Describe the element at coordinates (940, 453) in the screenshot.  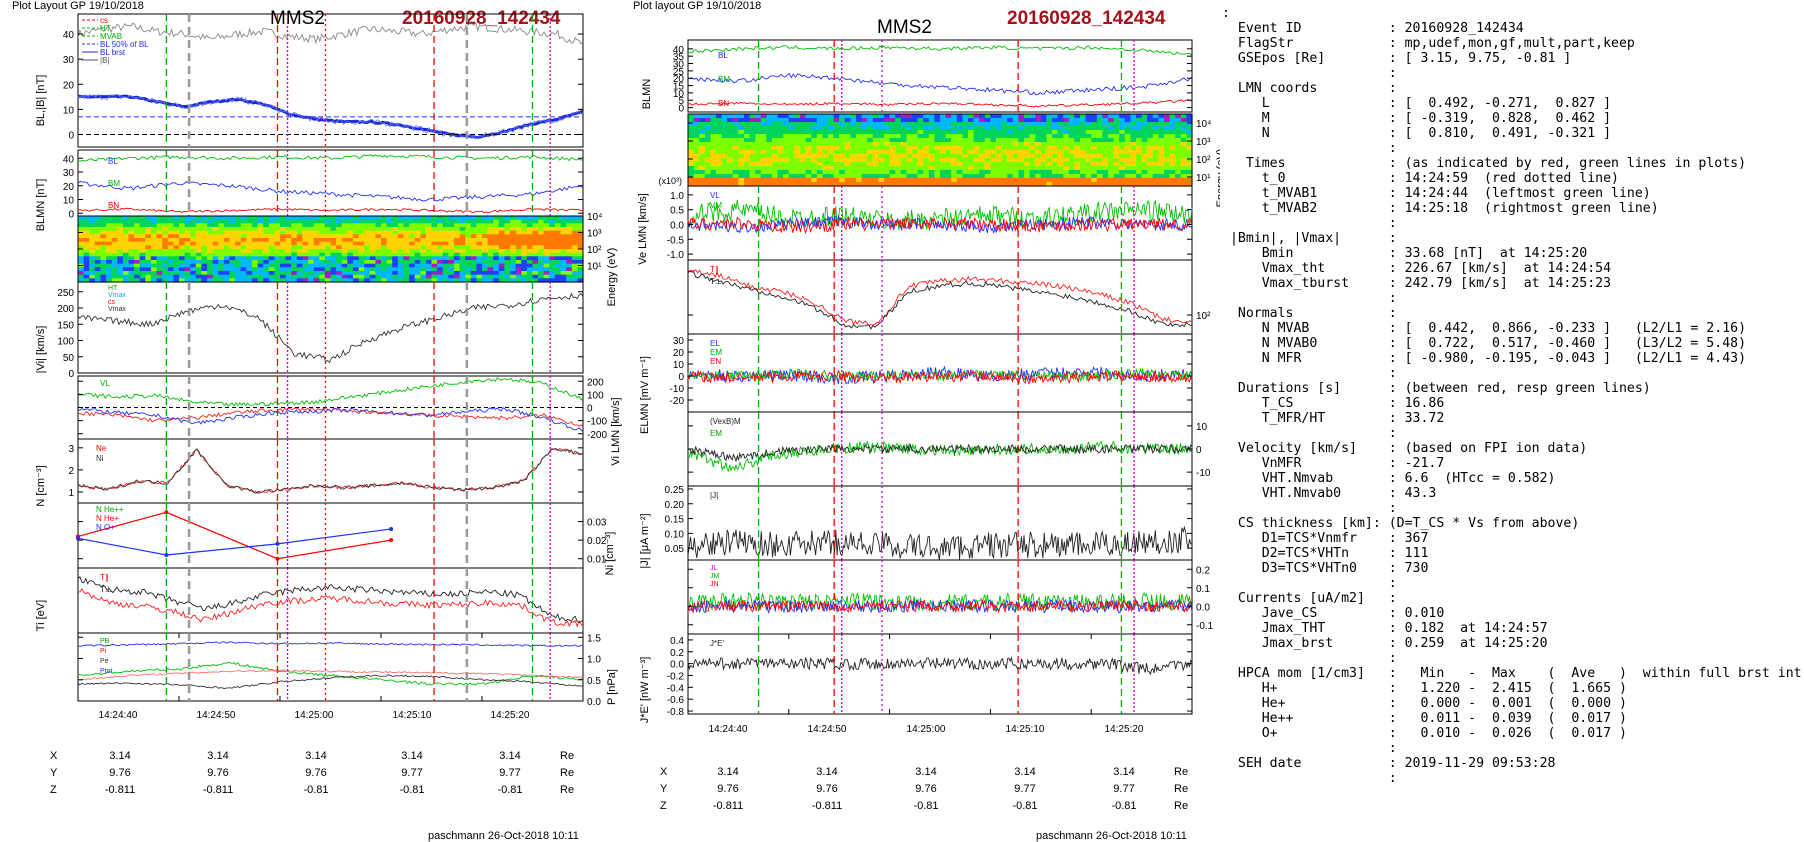
I see `VexBM-line` at that location.